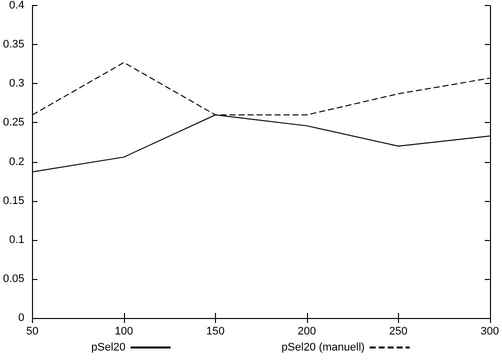 The image size is (502, 364). I want to click on legend-label: pSel20 (manuell), so click(323, 348).